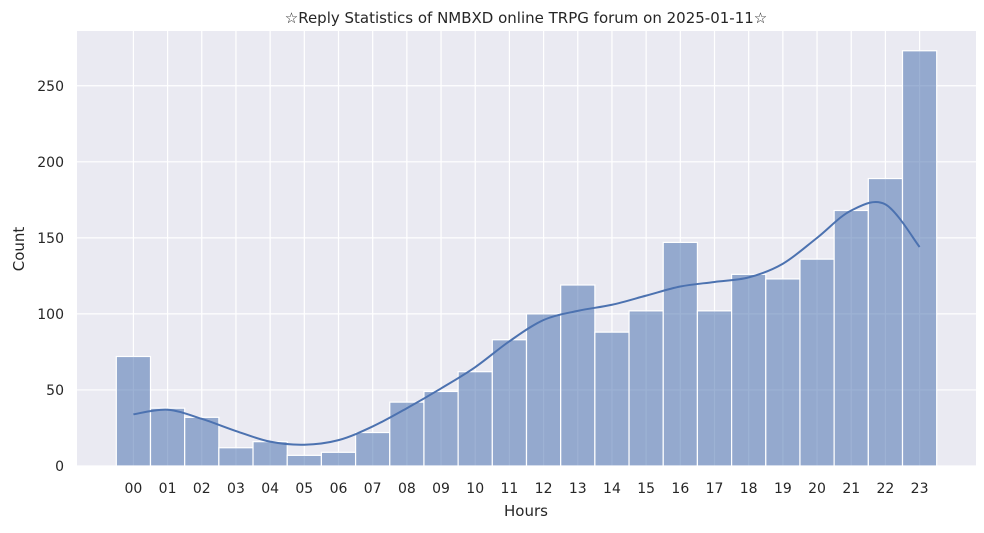  I want to click on x-tick-label: 18, so click(749, 489).